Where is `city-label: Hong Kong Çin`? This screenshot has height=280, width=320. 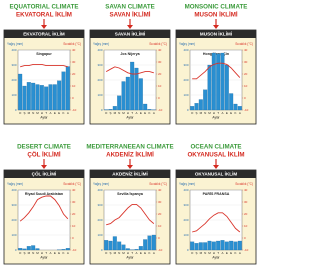
city-label: Hong Kong Çin is located at coordinates (216, 54).